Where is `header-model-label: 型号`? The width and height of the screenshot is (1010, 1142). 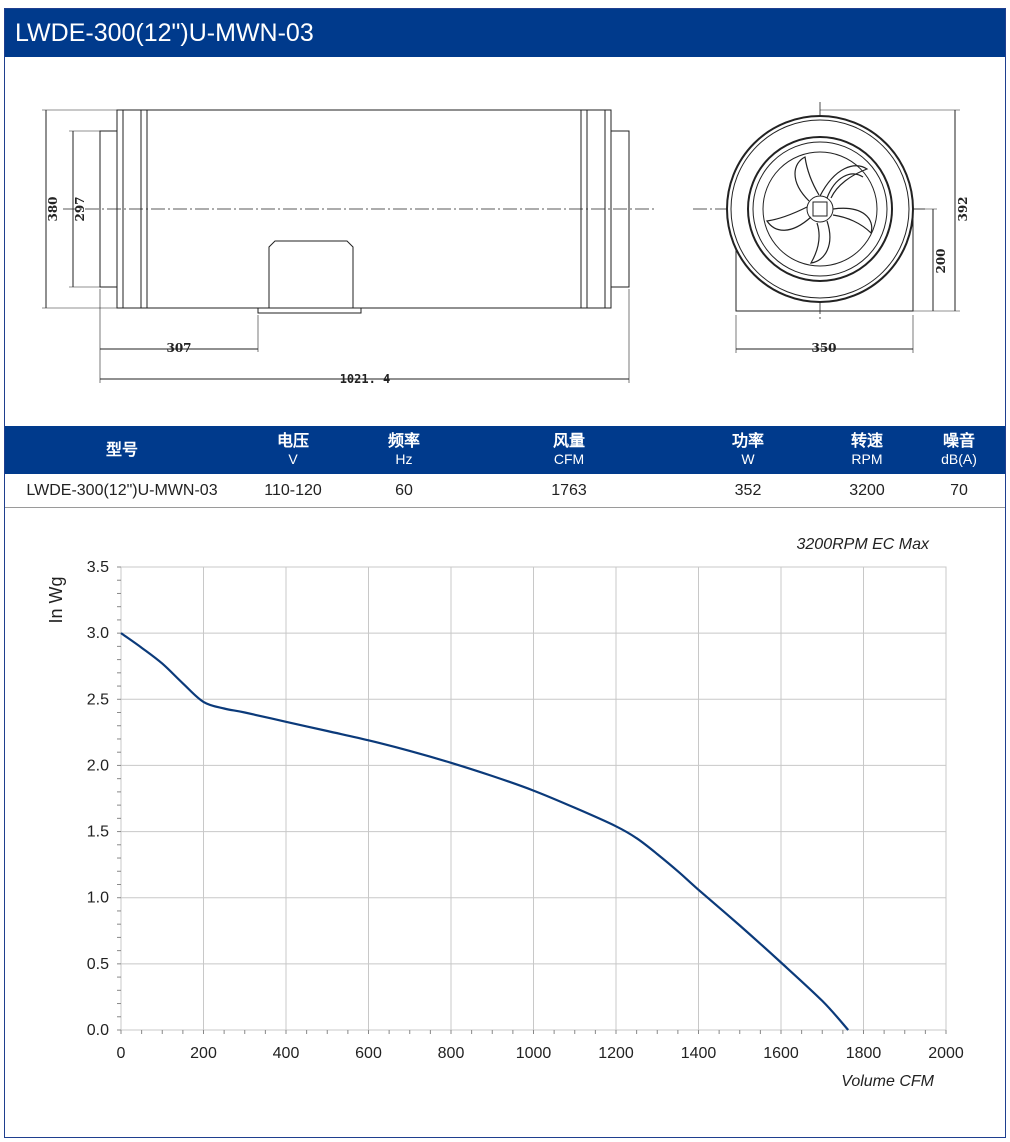 header-model-label: 型号 is located at coordinates (122, 449).